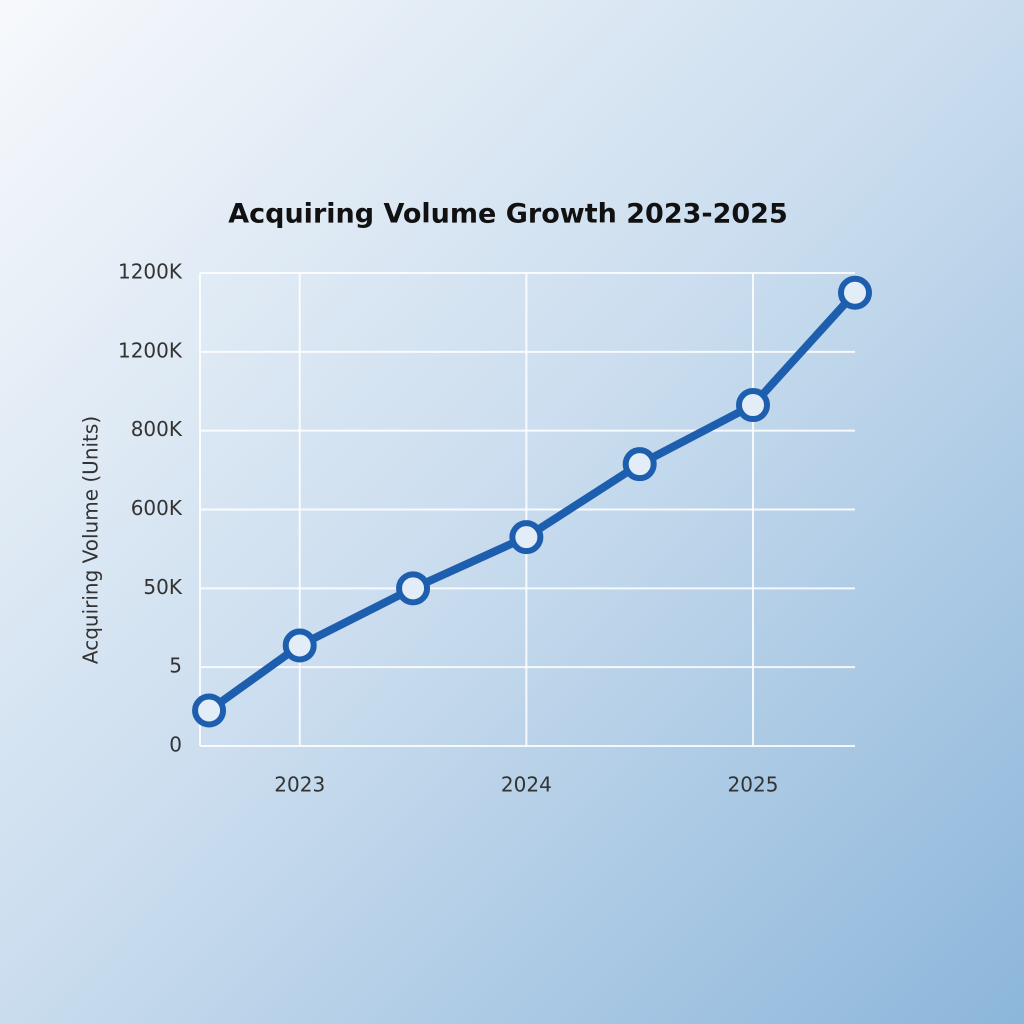 This screenshot has width=1024, height=1024. What do you see at coordinates (526, 785) in the screenshot?
I see `x-tick-label: 2024` at bounding box center [526, 785].